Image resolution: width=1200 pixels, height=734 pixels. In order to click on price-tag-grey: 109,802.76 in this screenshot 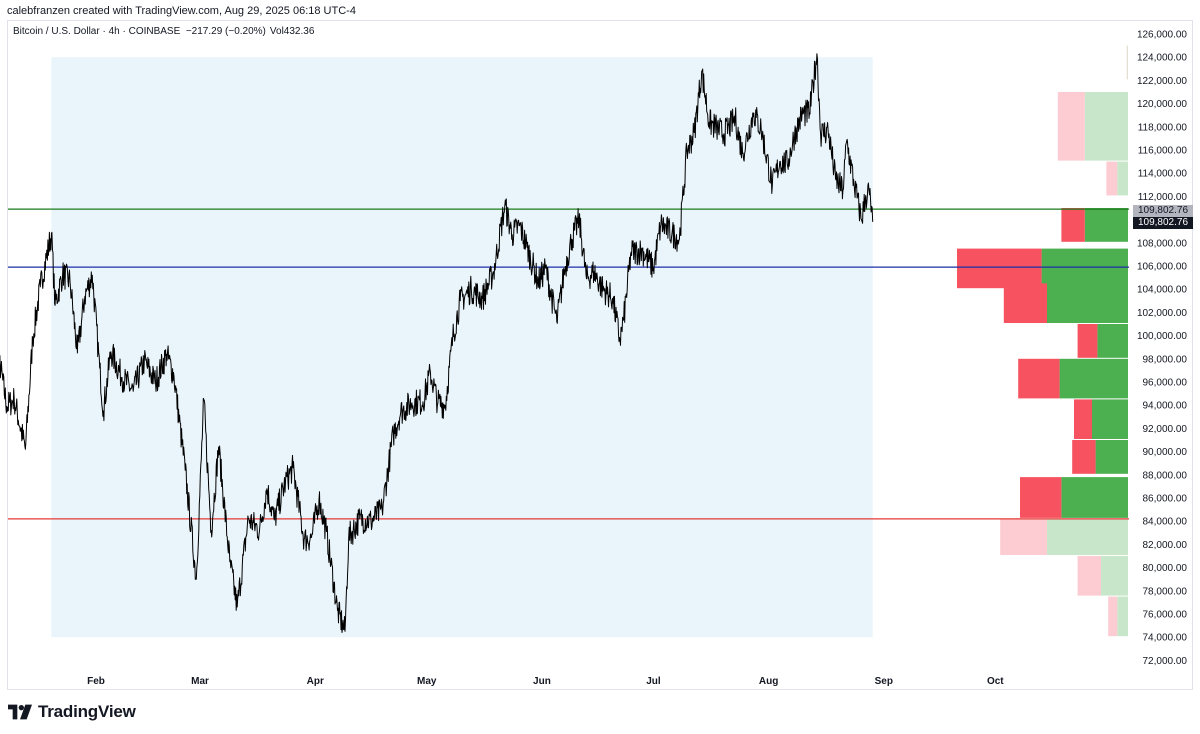, I will do `click(1163, 211)`.